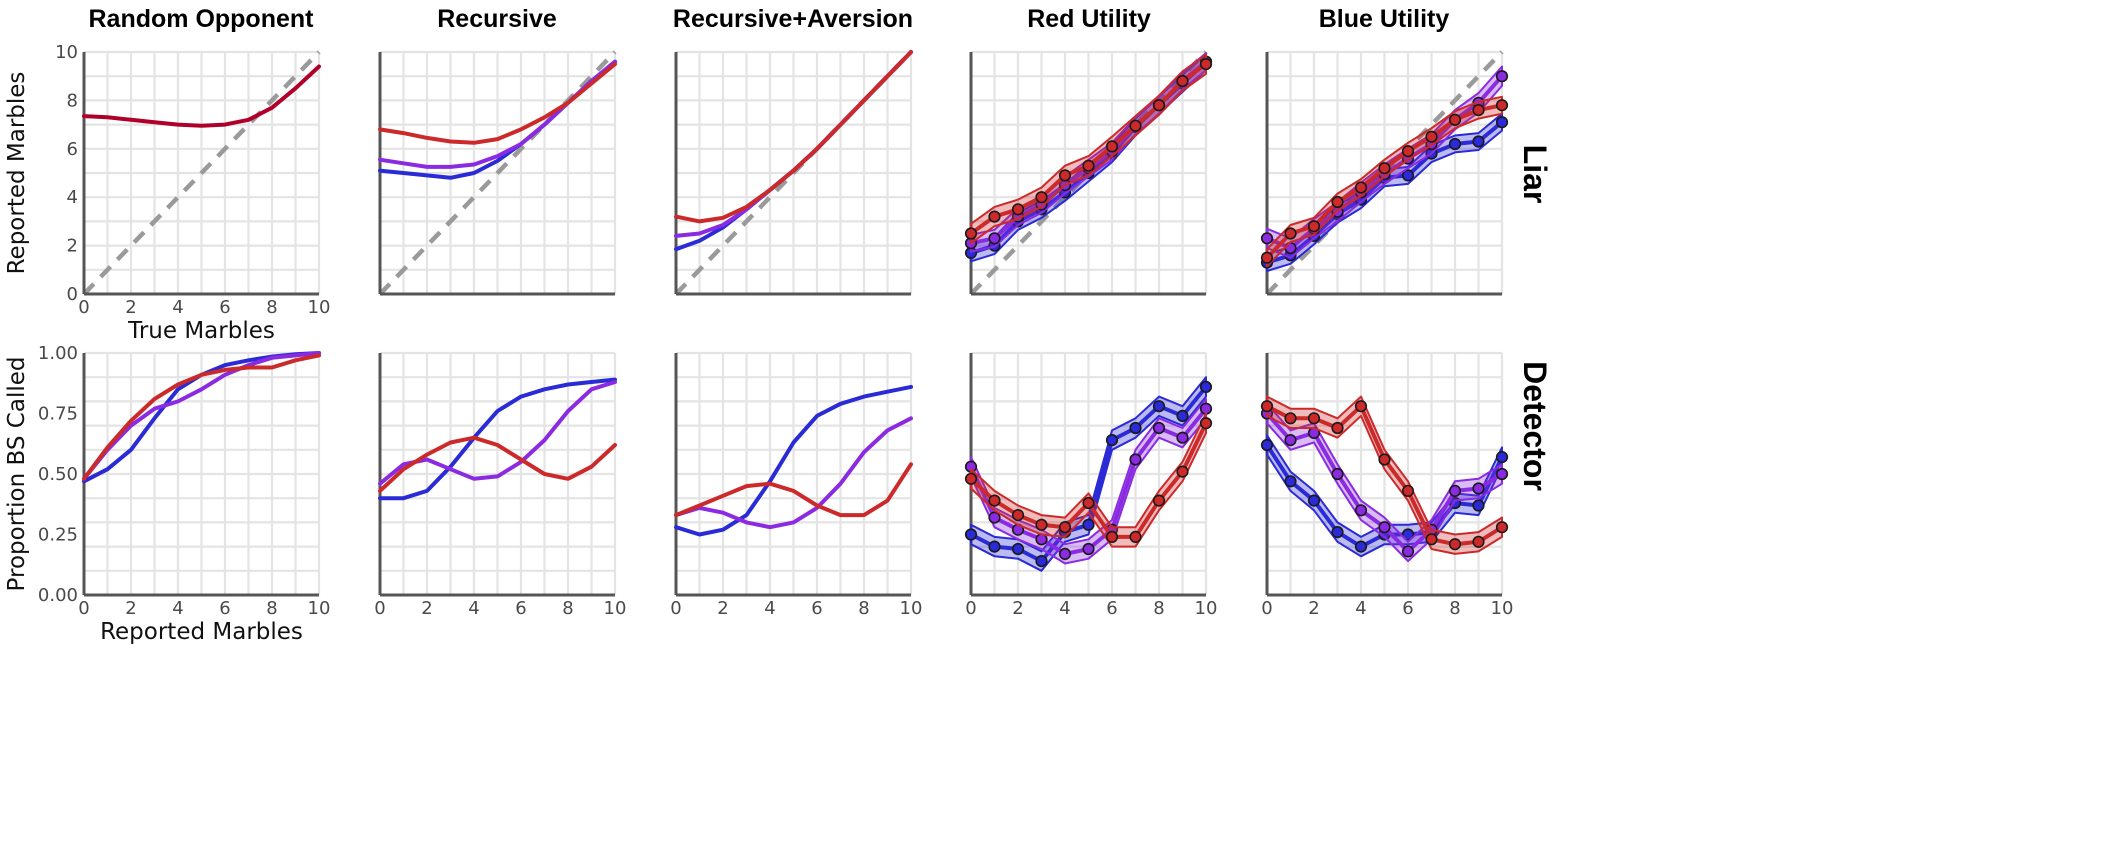 The image size is (2102, 862). I want to click on row-label-detector: Detector, so click(1535, 426).